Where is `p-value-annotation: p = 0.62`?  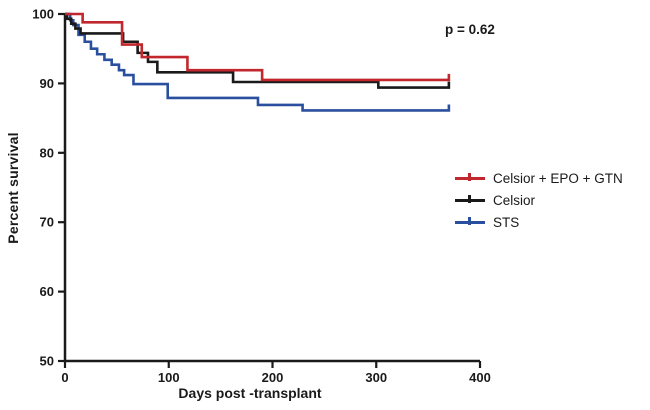
p-value-annotation: p = 0.62 is located at coordinates (470, 29).